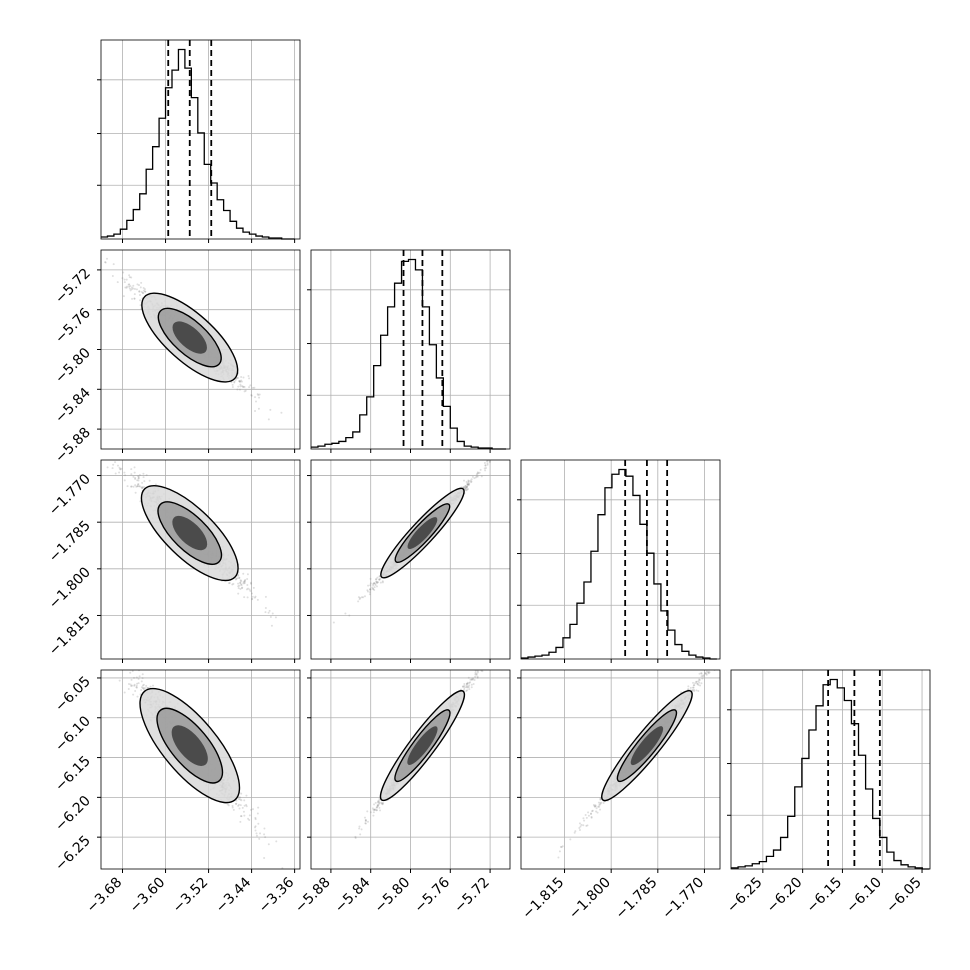  What do you see at coordinates (313, 896) in the screenshot?
I see `x-tick-label: −5.88` at bounding box center [313, 896].